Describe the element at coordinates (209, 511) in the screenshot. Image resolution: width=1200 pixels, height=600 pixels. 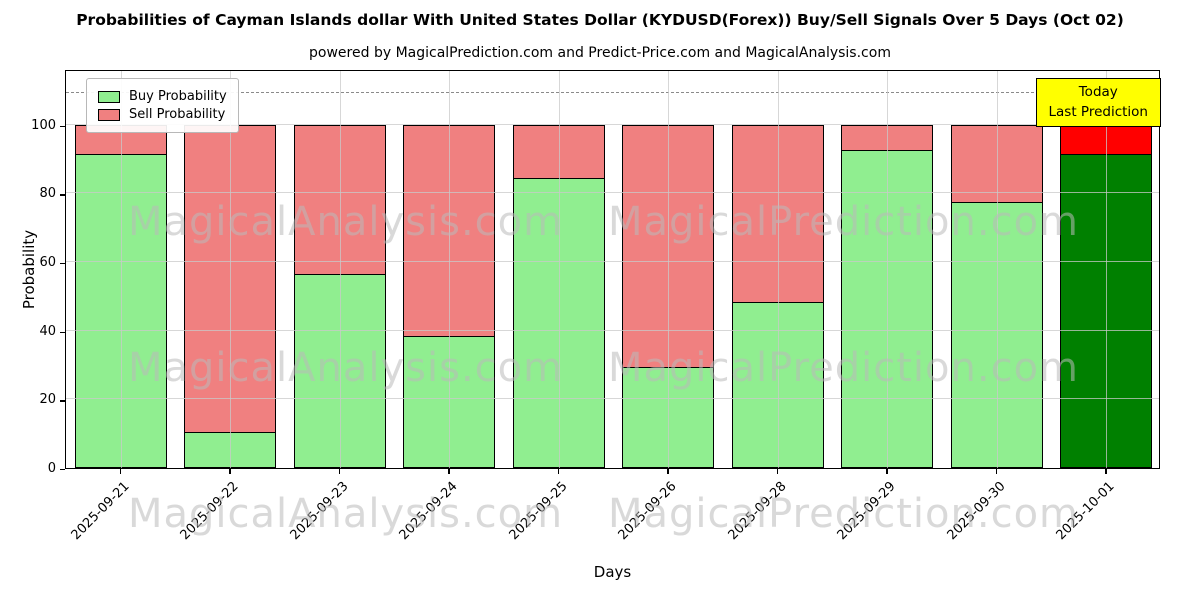
I see `x-tick-label: 2025-09-22` at that location.